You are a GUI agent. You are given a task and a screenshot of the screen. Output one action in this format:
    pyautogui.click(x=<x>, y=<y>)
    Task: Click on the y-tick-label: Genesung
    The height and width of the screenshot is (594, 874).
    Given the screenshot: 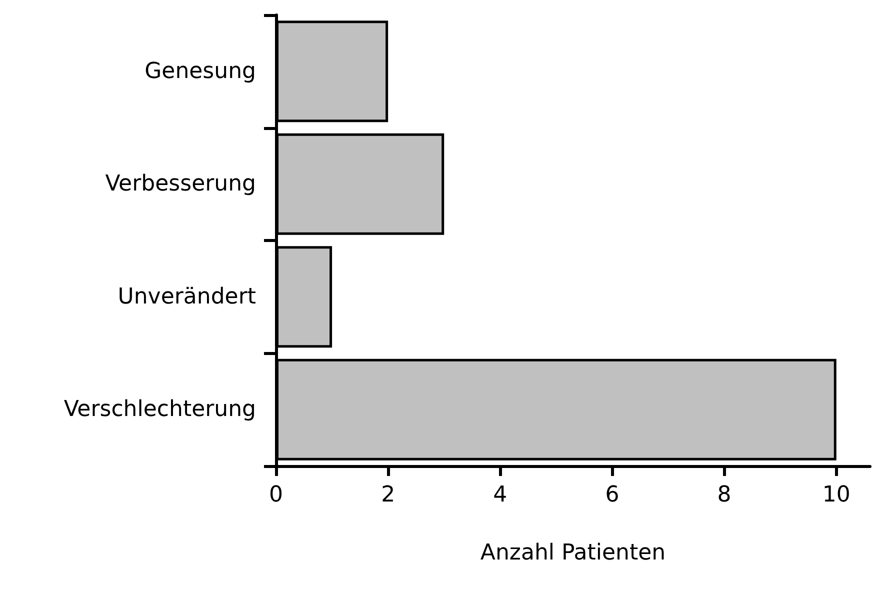 What is the action you would take?
    pyautogui.click(x=200, y=71)
    